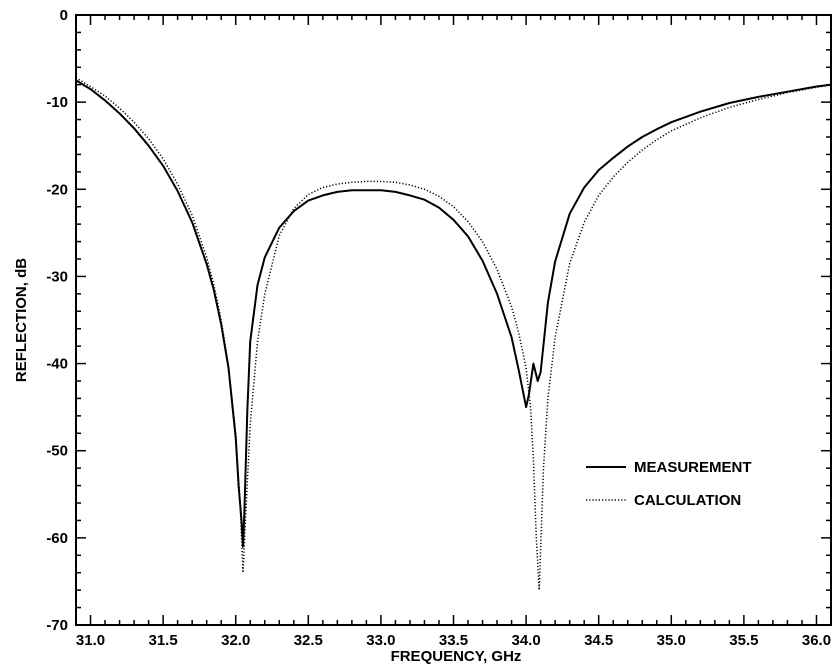 This screenshot has width=837, height=670. I want to click on legend-label-measurement: MEASUREMENT, so click(693, 467).